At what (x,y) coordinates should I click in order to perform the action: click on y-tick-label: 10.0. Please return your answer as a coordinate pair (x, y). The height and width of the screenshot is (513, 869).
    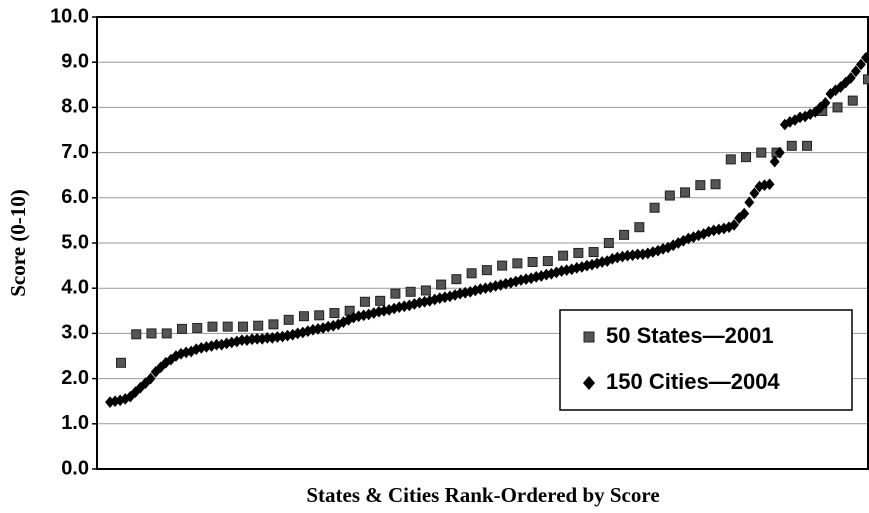
    Looking at the image, I should click on (69, 16).